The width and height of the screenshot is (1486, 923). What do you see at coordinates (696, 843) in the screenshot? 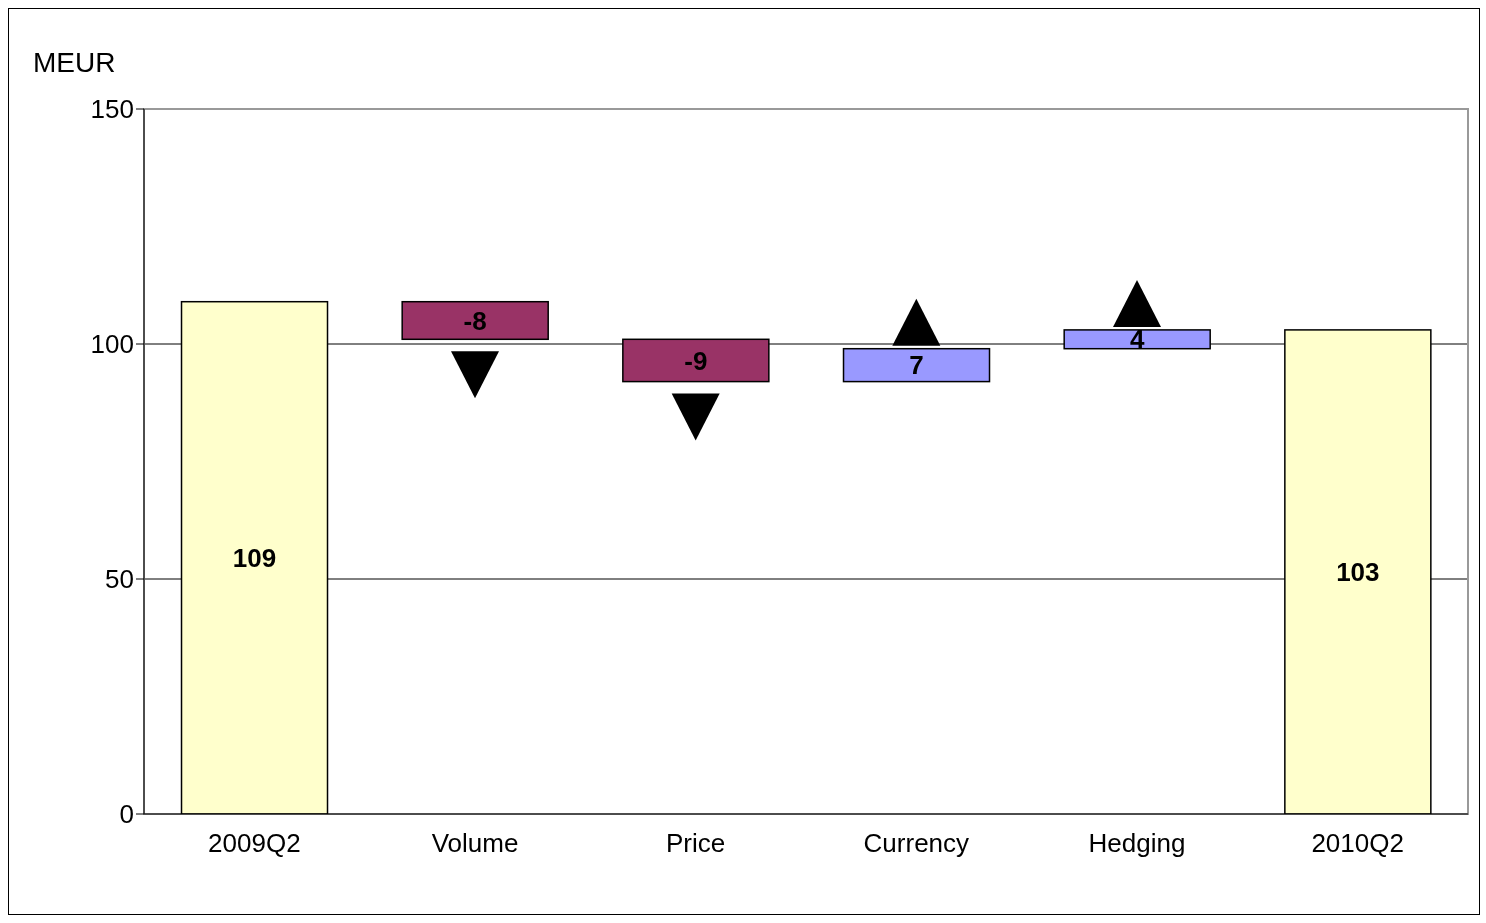
I see `x-tick-label: Price` at bounding box center [696, 843].